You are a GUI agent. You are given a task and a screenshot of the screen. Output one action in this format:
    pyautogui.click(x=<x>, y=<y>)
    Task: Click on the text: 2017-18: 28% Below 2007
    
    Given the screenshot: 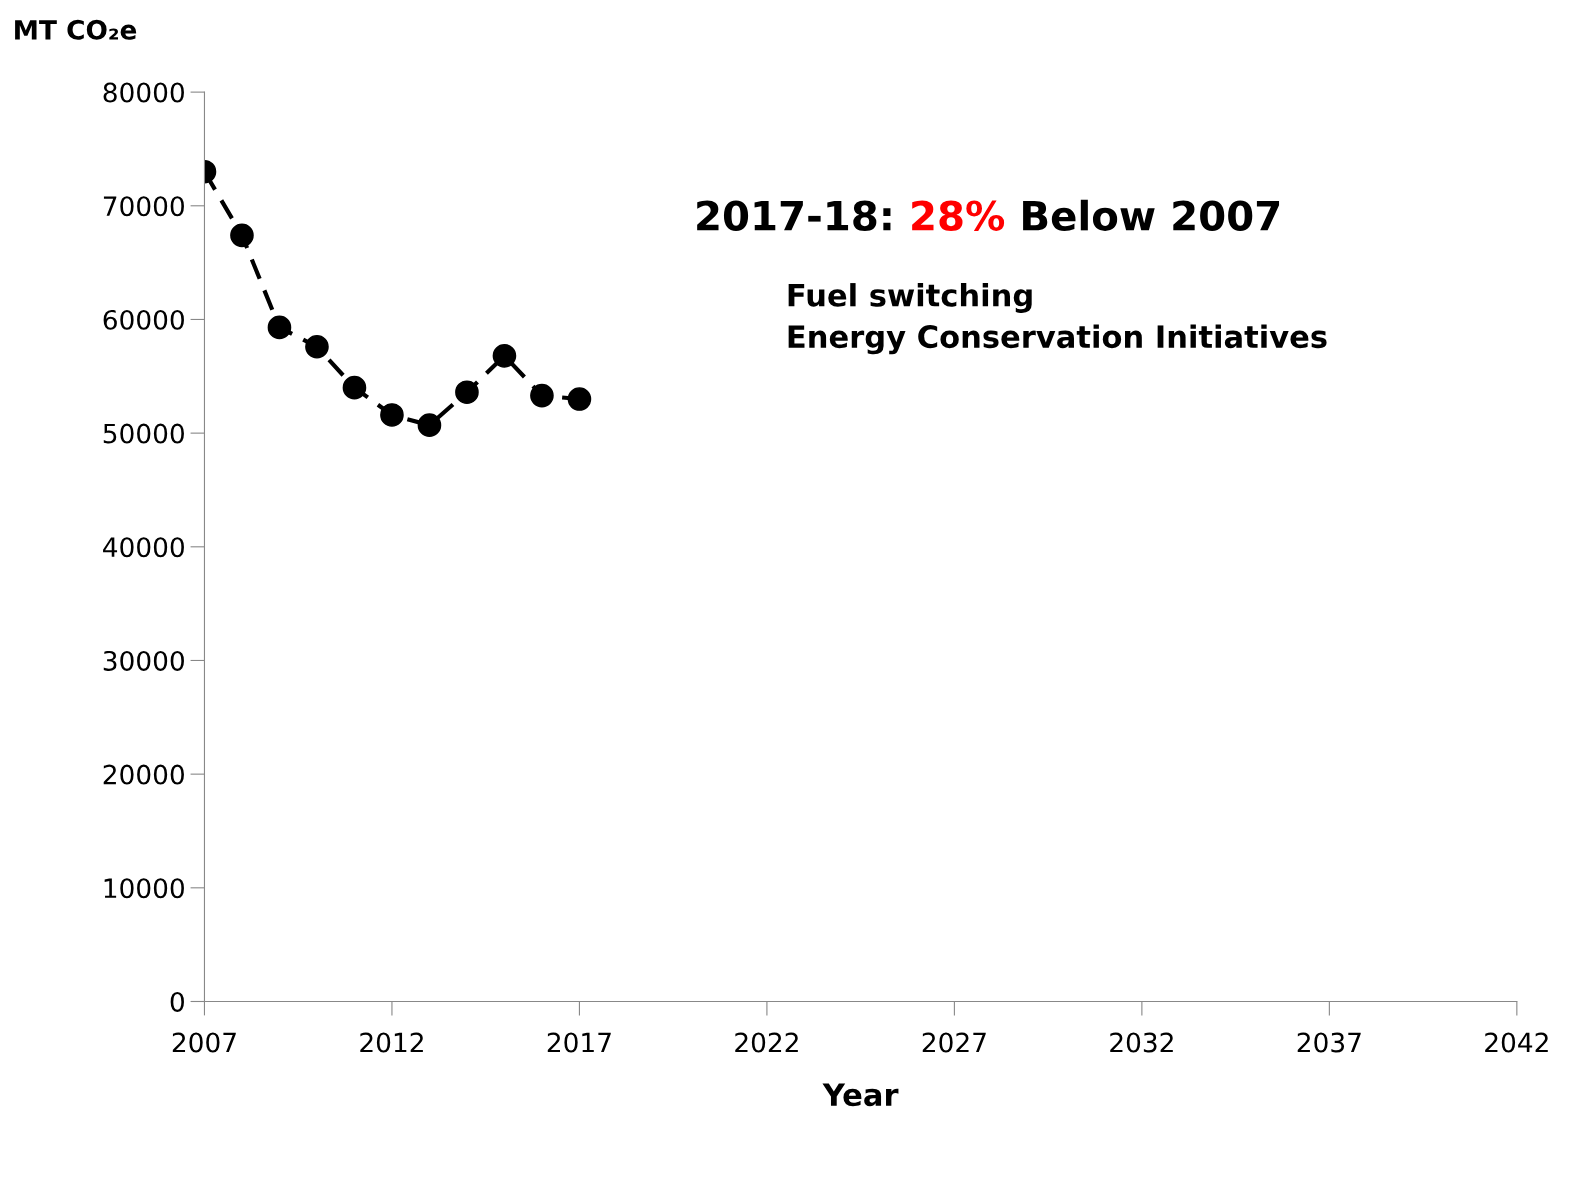 What is the action you would take?
    pyautogui.click(x=988, y=215)
    